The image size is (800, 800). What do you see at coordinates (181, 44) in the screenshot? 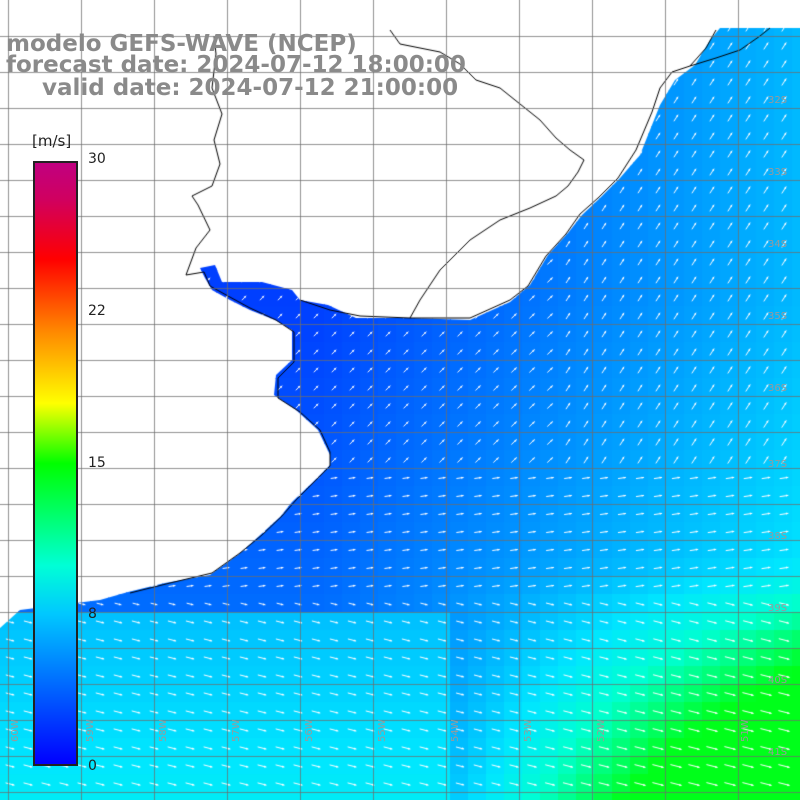
I see `model-title: modelo GEFS-WAVE (NCEP)` at bounding box center [181, 44].